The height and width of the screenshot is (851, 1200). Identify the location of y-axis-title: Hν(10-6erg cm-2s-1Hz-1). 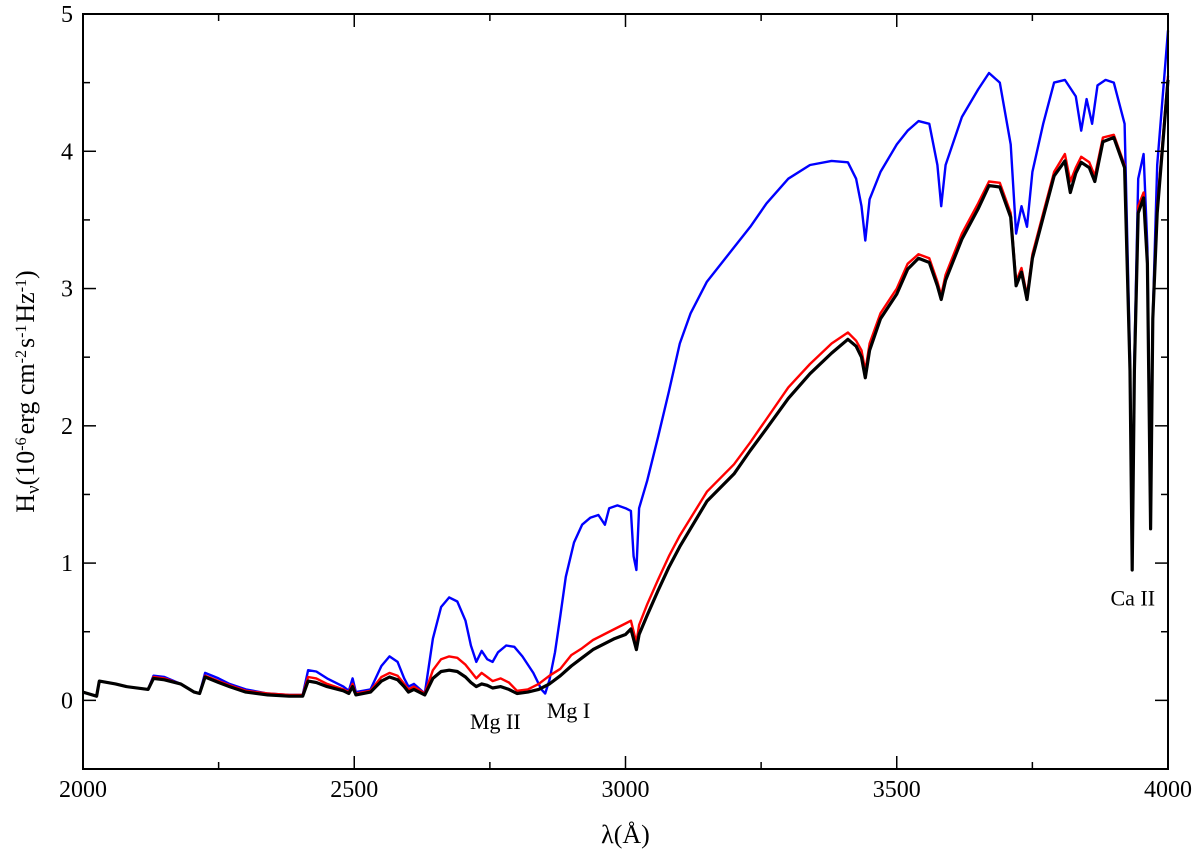
(27, 391).